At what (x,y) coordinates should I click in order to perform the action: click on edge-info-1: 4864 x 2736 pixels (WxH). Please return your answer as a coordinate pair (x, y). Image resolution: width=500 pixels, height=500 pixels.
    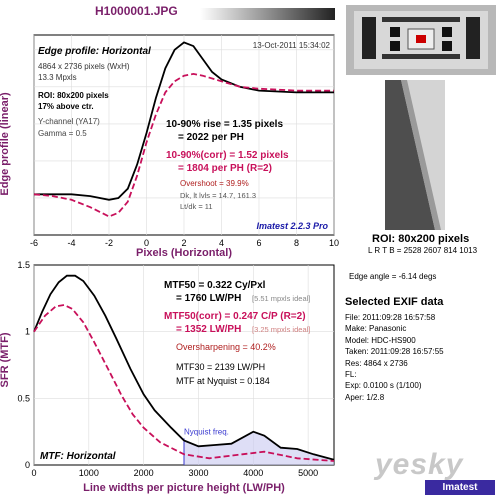
    Looking at the image, I should click on (84, 66).